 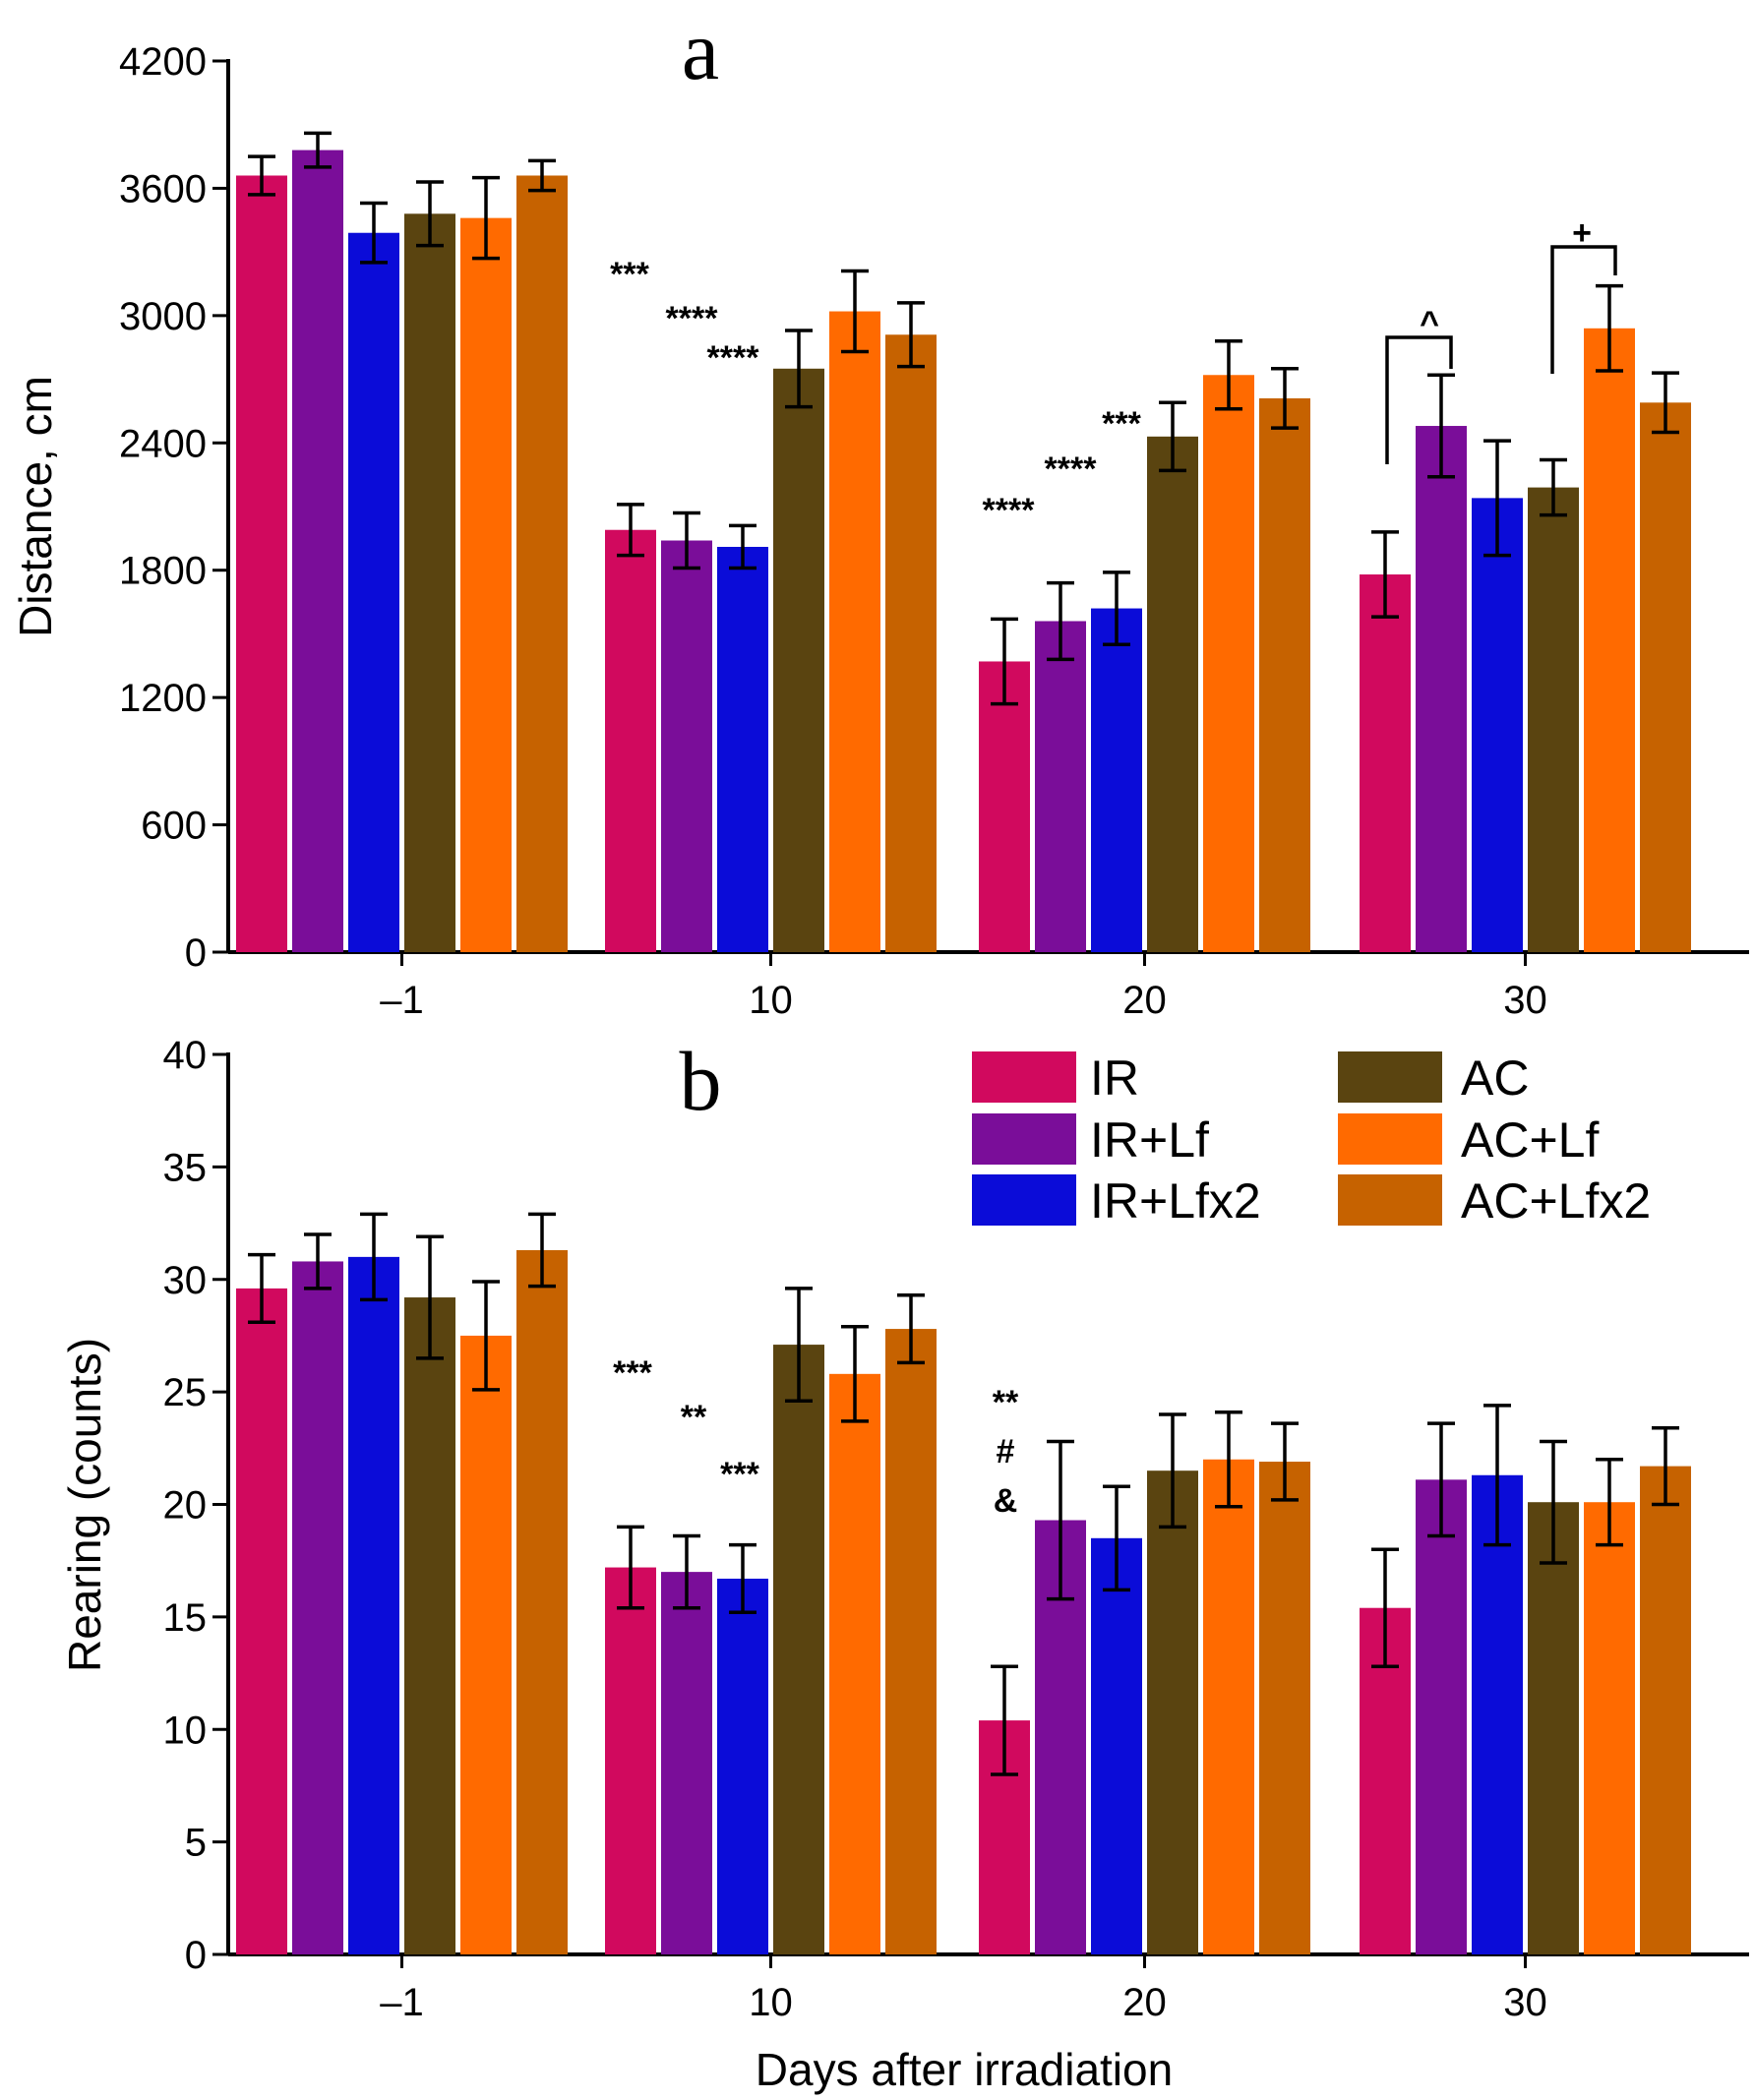 What do you see at coordinates (163, 698) in the screenshot?
I see `panel-a-y-tick-label: 1200` at bounding box center [163, 698].